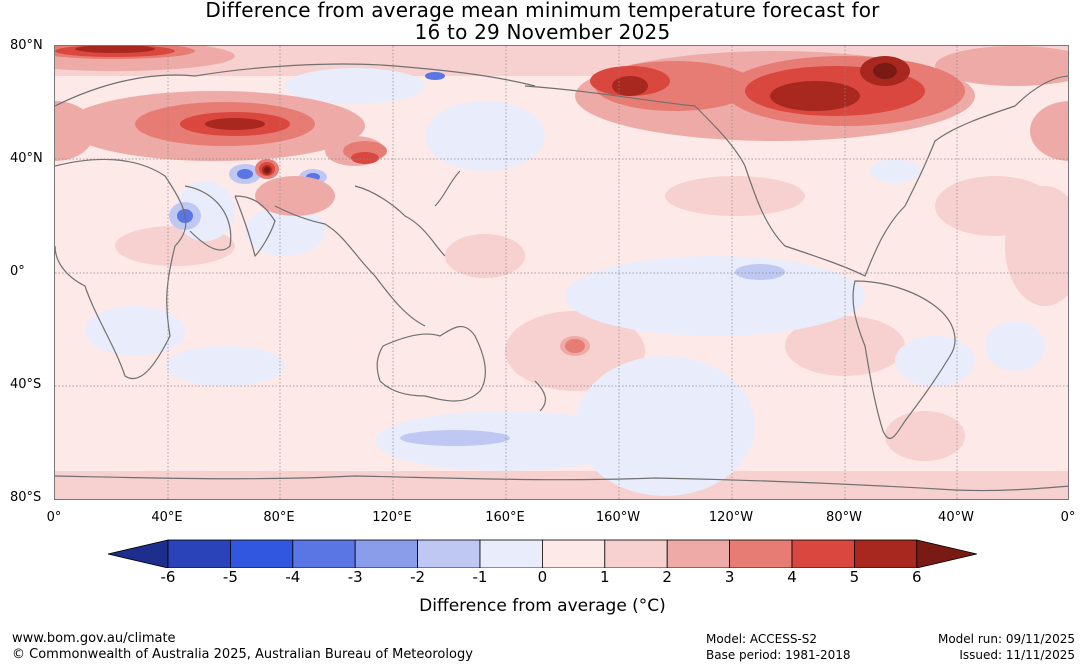 This screenshot has height=667, width=1085. Describe the element at coordinates (138, 553) in the screenshot. I see `colorbar-extend-low` at that location.